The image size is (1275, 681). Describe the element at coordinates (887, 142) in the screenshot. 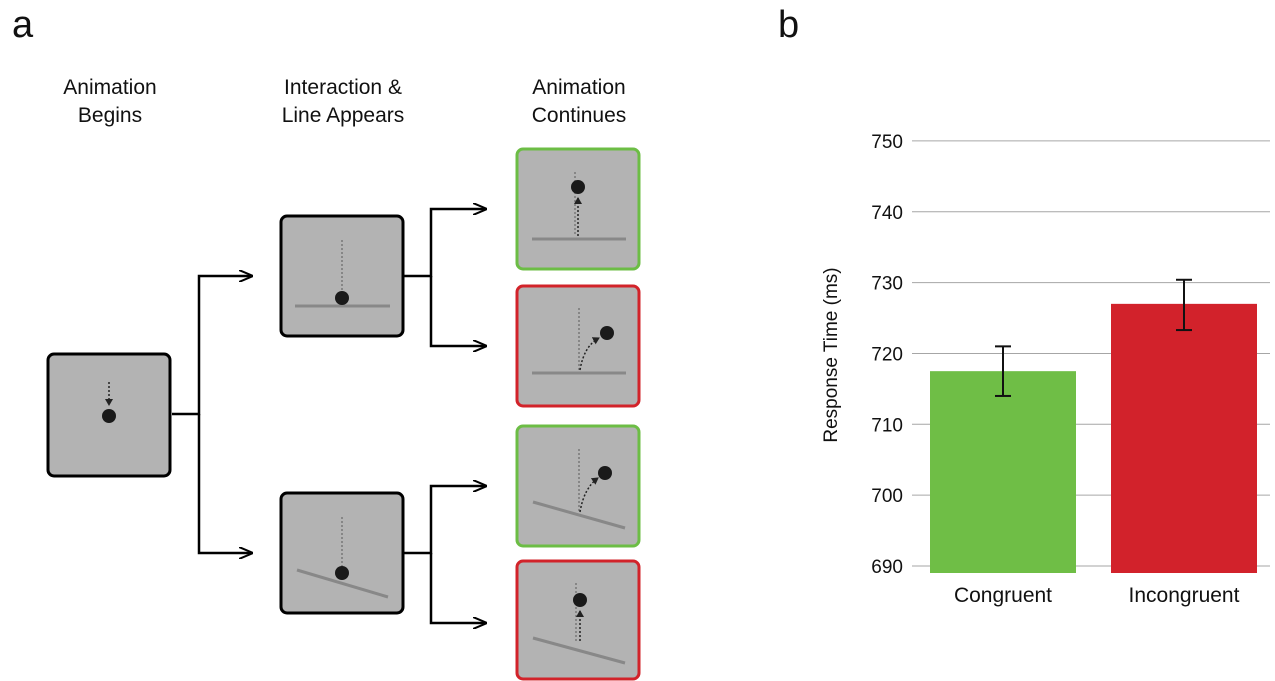

I see `y-tick-label: 750` at that location.